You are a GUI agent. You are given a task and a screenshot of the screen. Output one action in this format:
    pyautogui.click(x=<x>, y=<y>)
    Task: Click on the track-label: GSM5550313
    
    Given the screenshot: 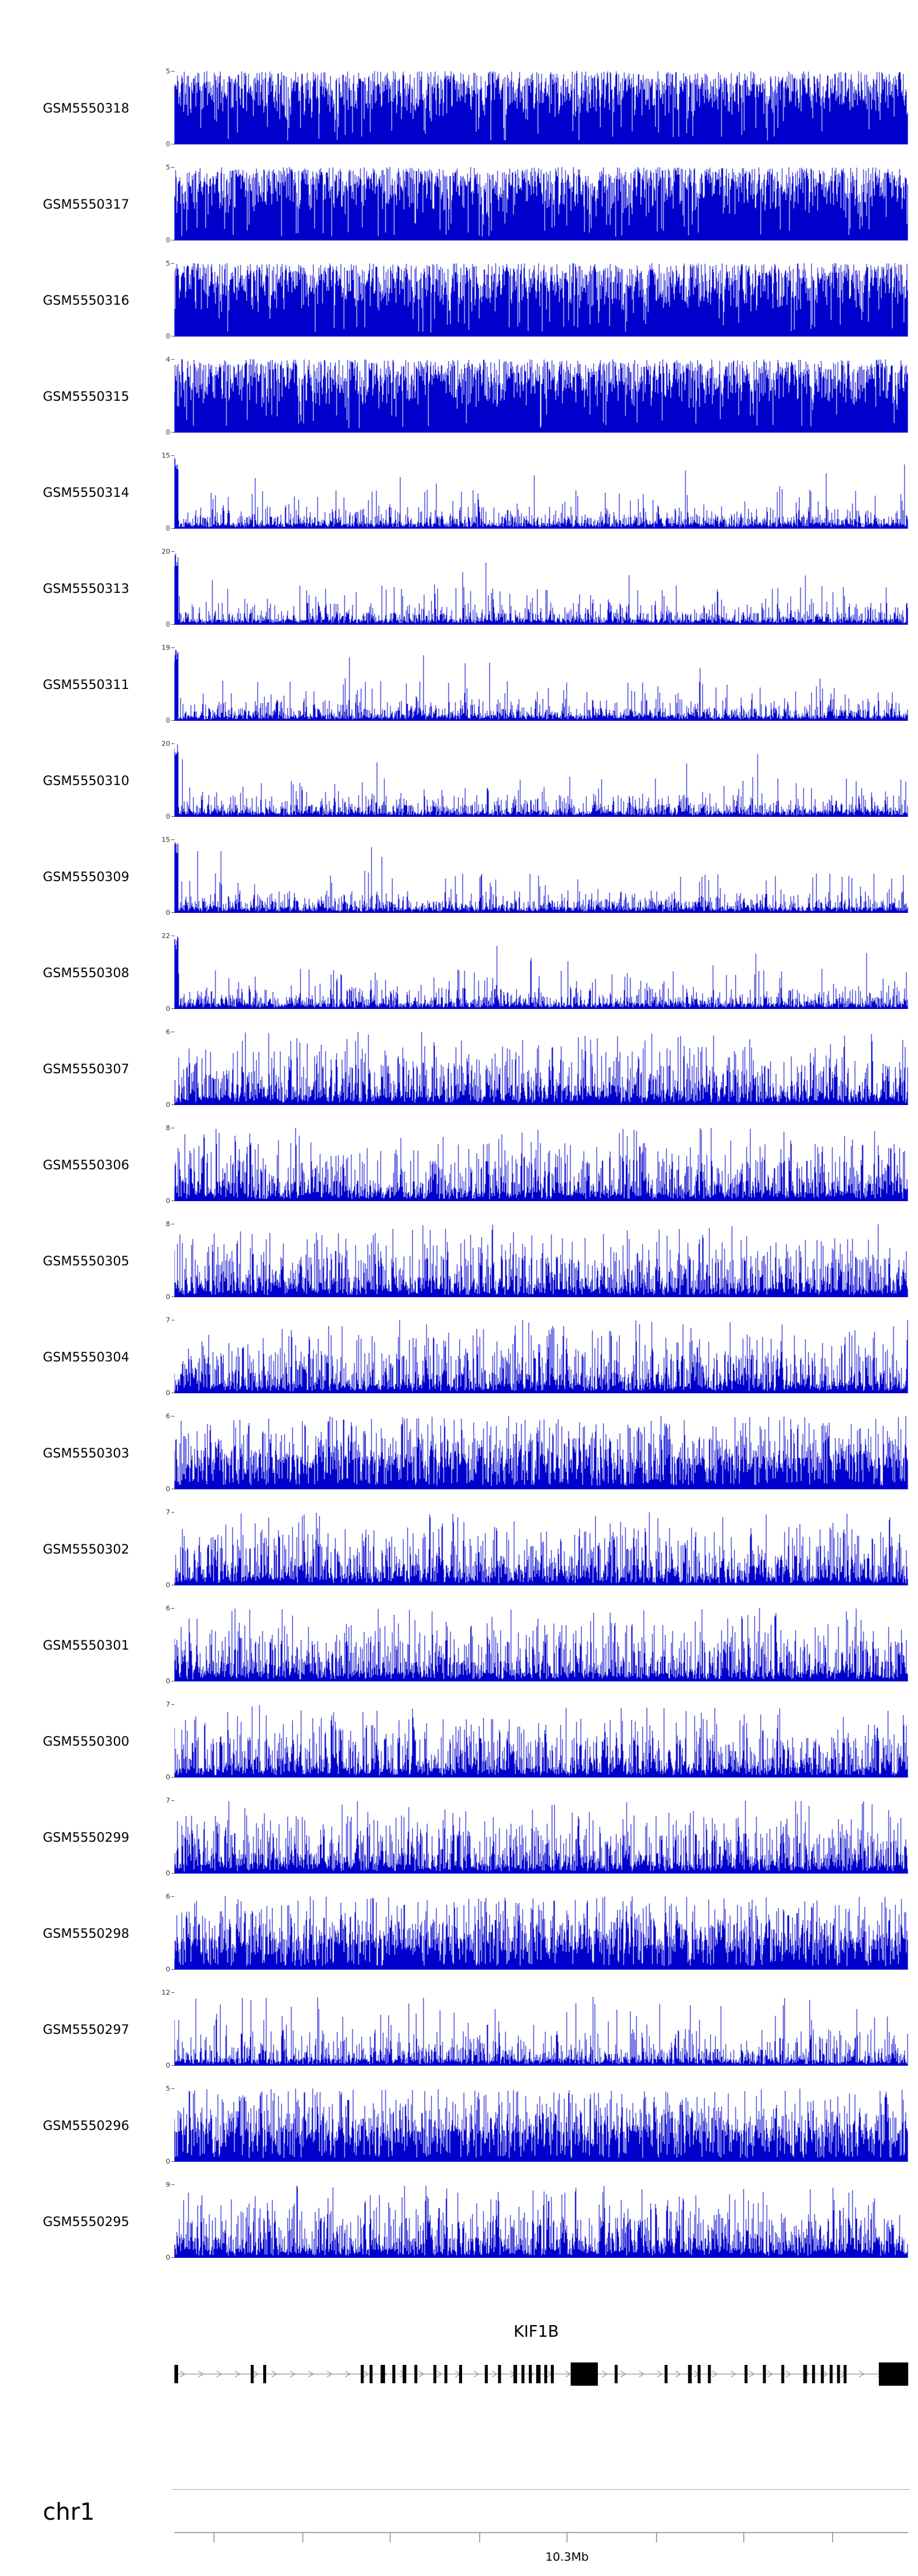 What is the action you would take?
    pyautogui.click(x=86, y=588)
    